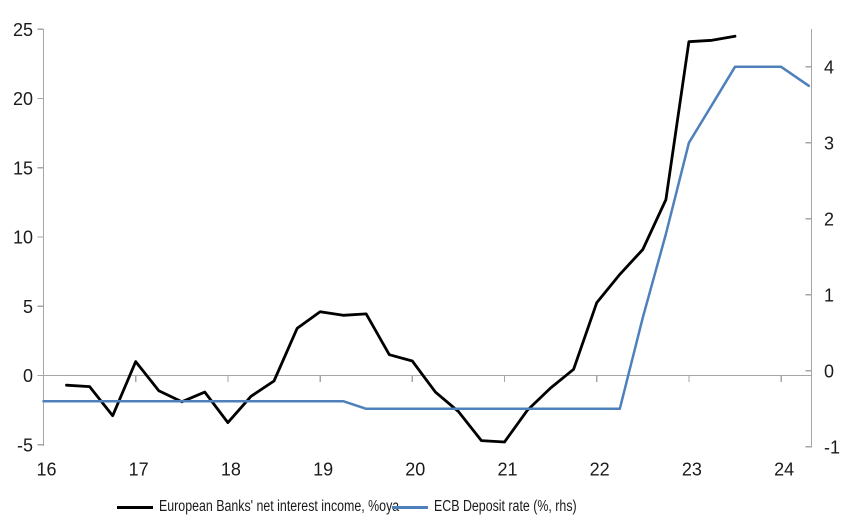  Describe the element at coordinates (829, 371) in the screenshot. I see `right-axis-tick-label: 0` at that location.